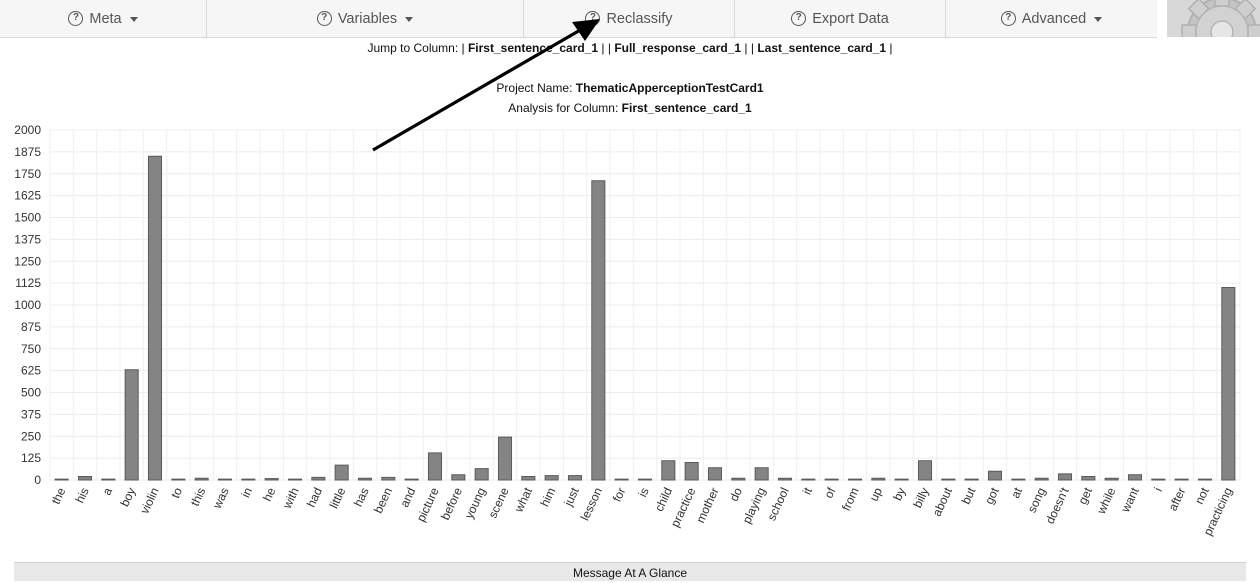 This screenshot has height=583, width=1260. I want to click on bar-him, so click(551, 478).